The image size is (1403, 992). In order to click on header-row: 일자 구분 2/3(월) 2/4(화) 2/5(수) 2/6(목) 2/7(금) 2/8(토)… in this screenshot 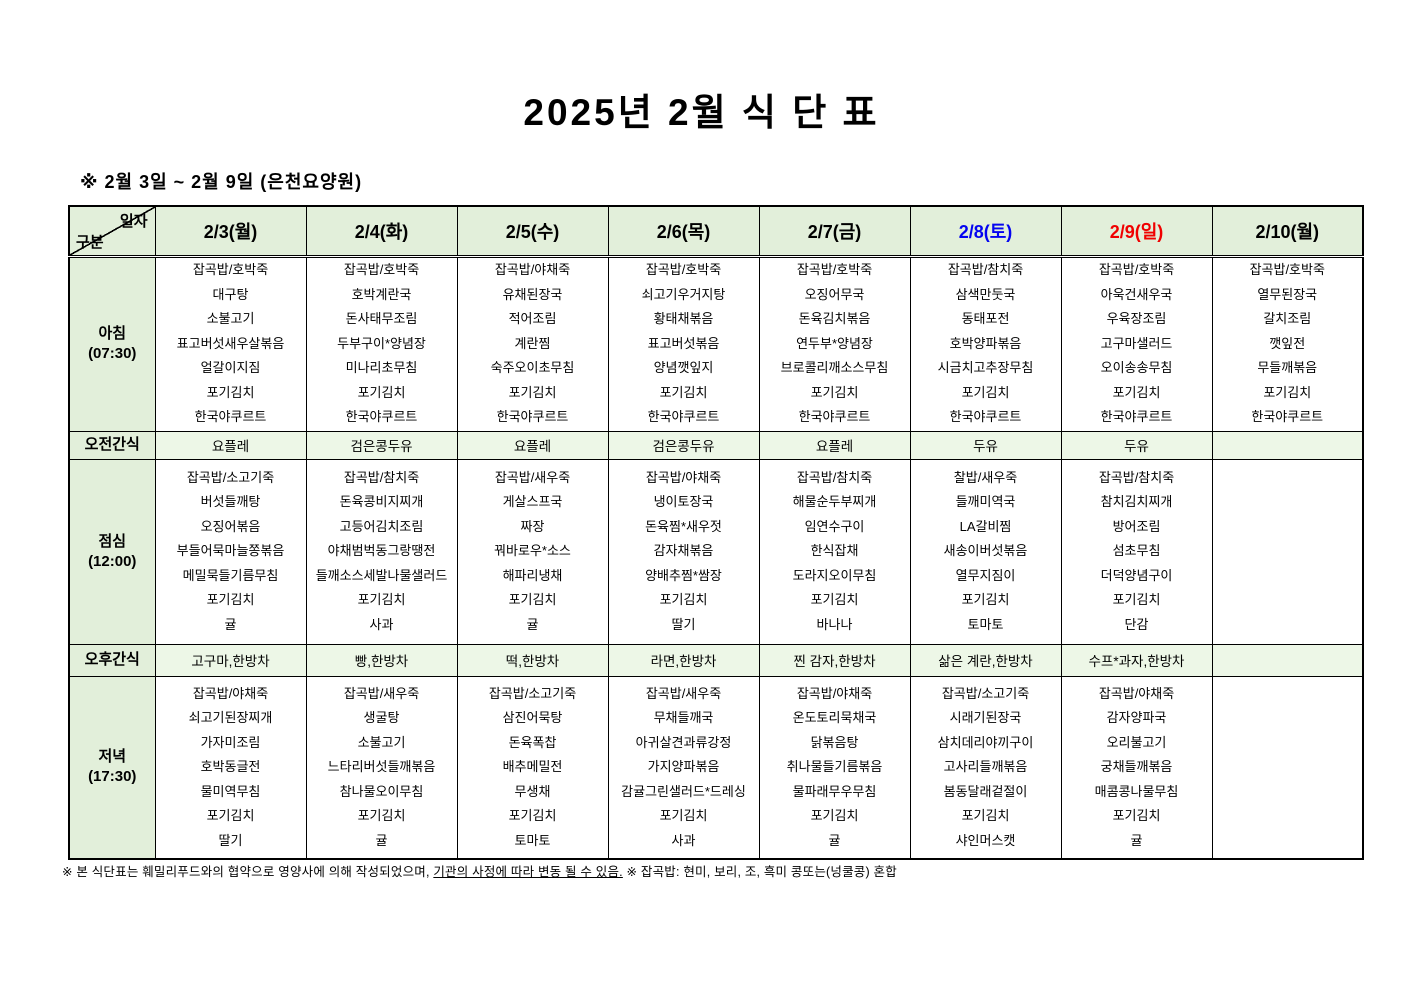, I will do `click(716, 231)`.